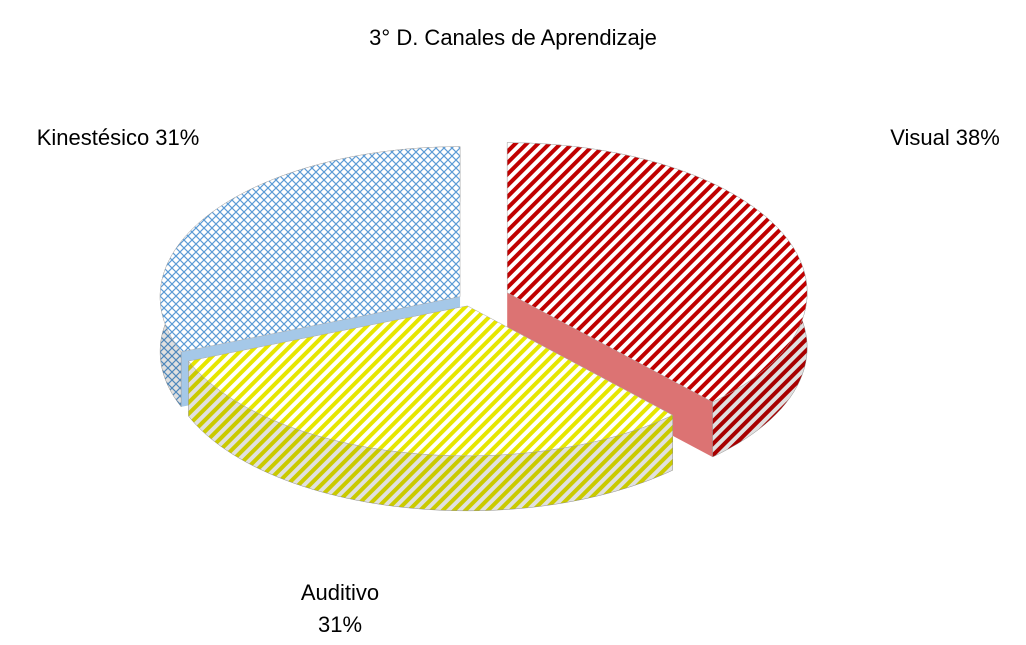  I want to click on label-category: Kinestésico, so click(93, 137).